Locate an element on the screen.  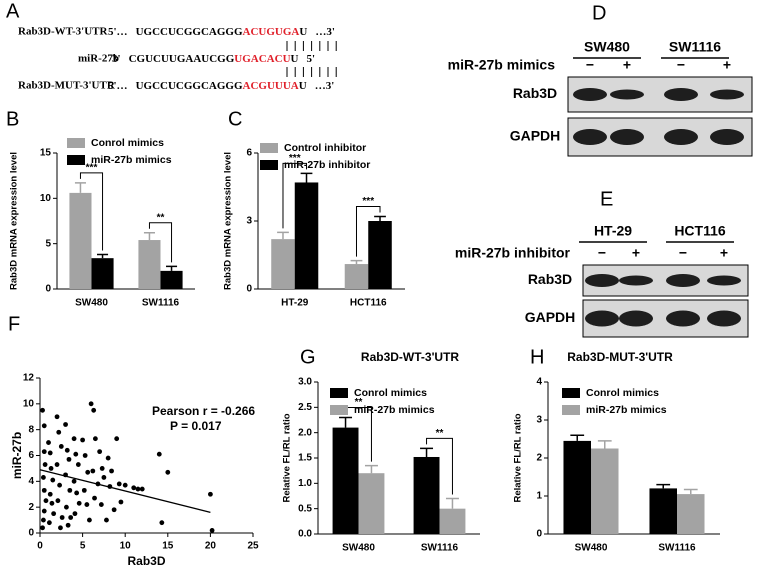
y-axis-label: miR-27b is located at coordinates (17, 455).